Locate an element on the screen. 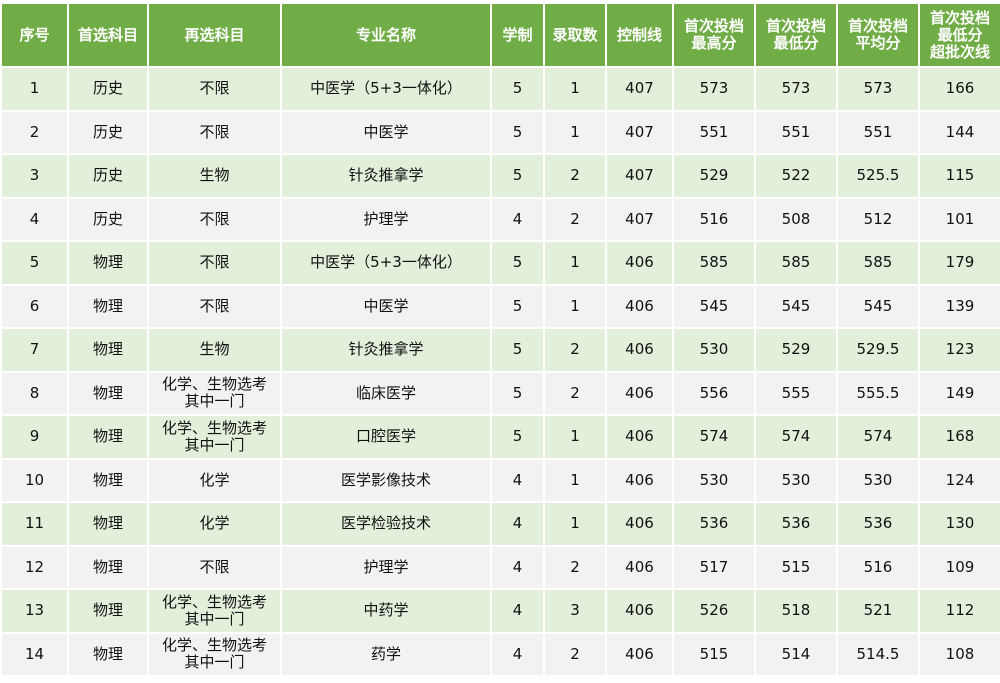  table-row: 12 物理 不限 护理学 4 2 406 517 515 516 109 is located at coordinates (500, 567).